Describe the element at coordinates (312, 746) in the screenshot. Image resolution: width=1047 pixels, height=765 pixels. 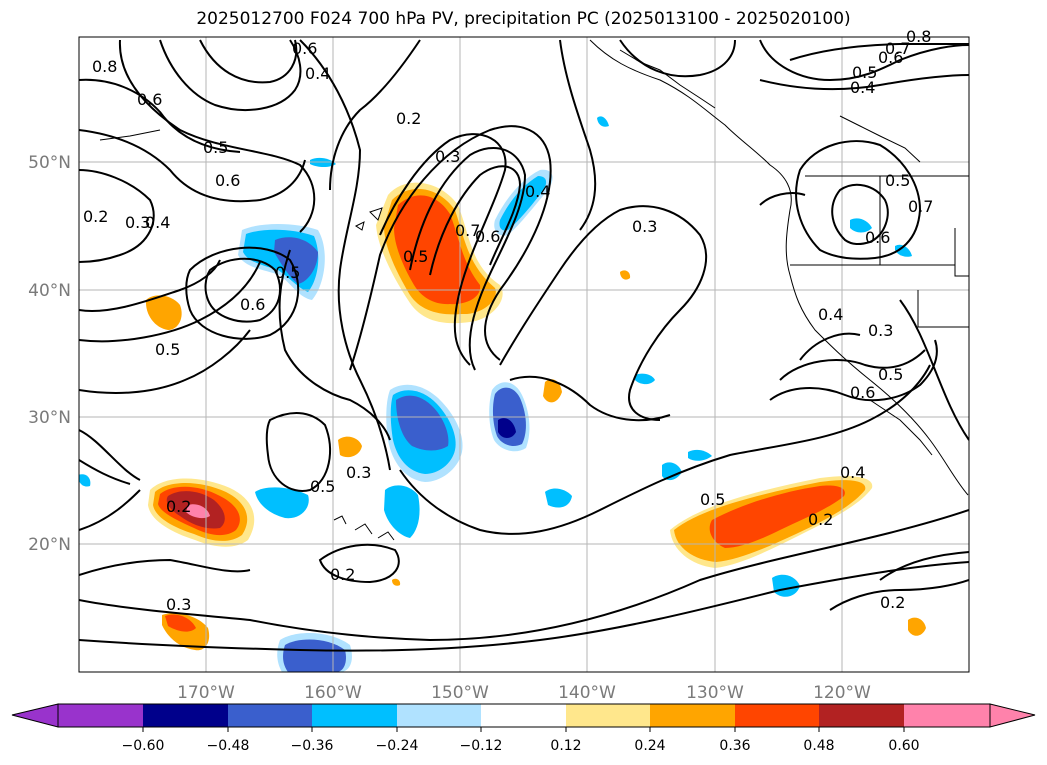
I see `colorbar-tick: −0.36` at that location.